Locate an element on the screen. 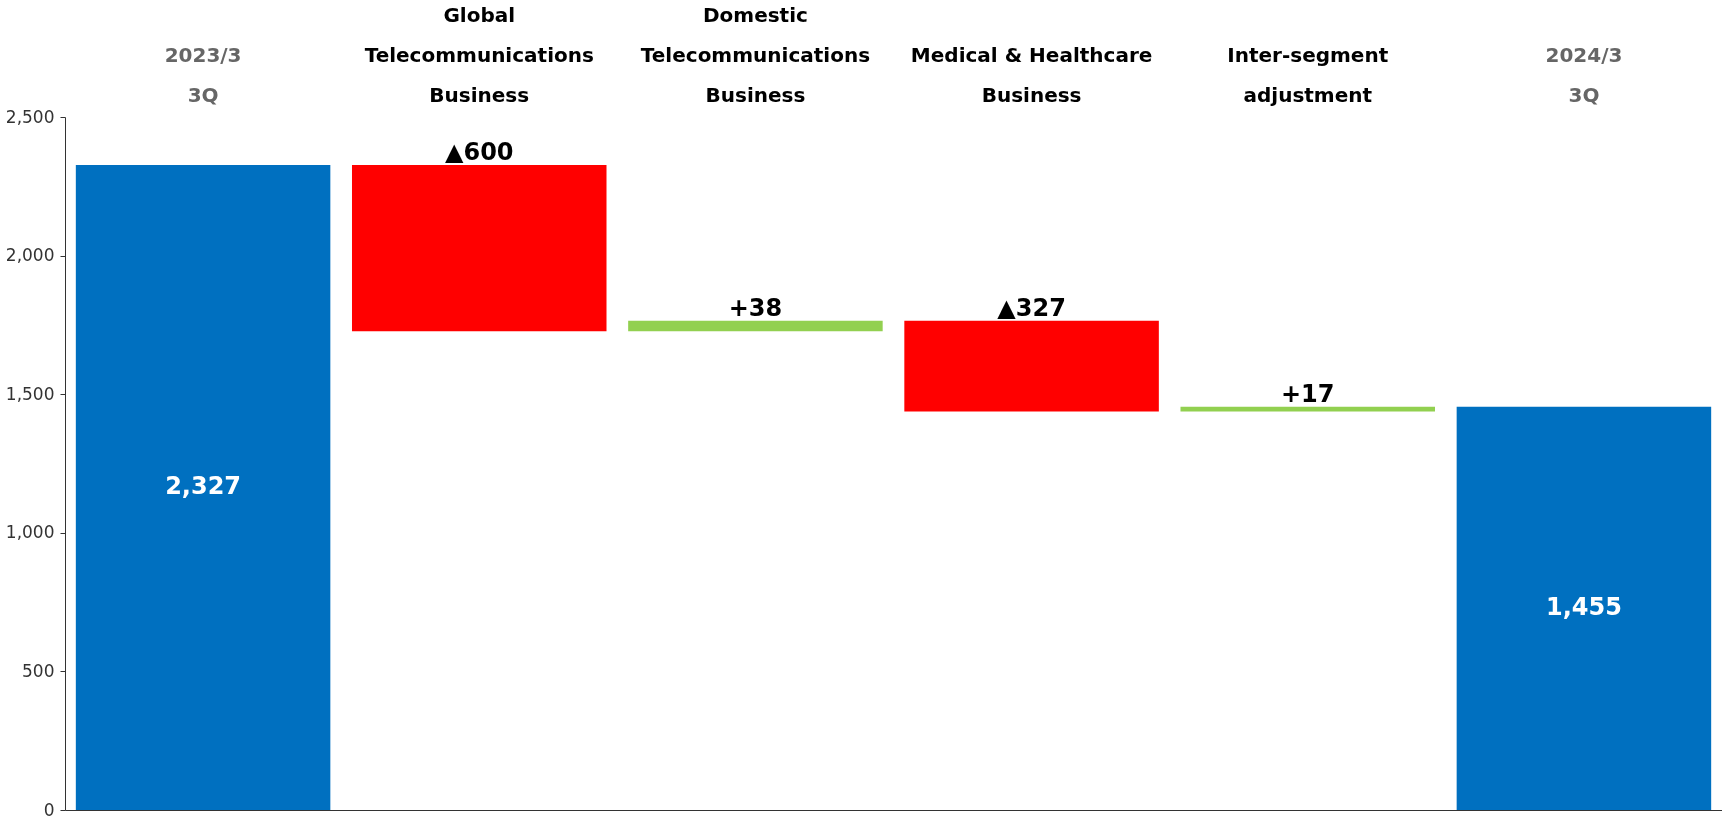  y-tick-label: 2,000 is located at coordinates (30, 255).